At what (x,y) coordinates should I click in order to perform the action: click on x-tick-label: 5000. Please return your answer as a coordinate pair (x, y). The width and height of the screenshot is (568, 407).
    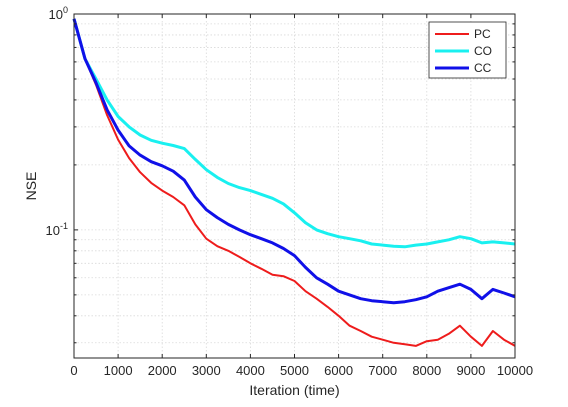
    Looking at the image, I should click on (294, 370).